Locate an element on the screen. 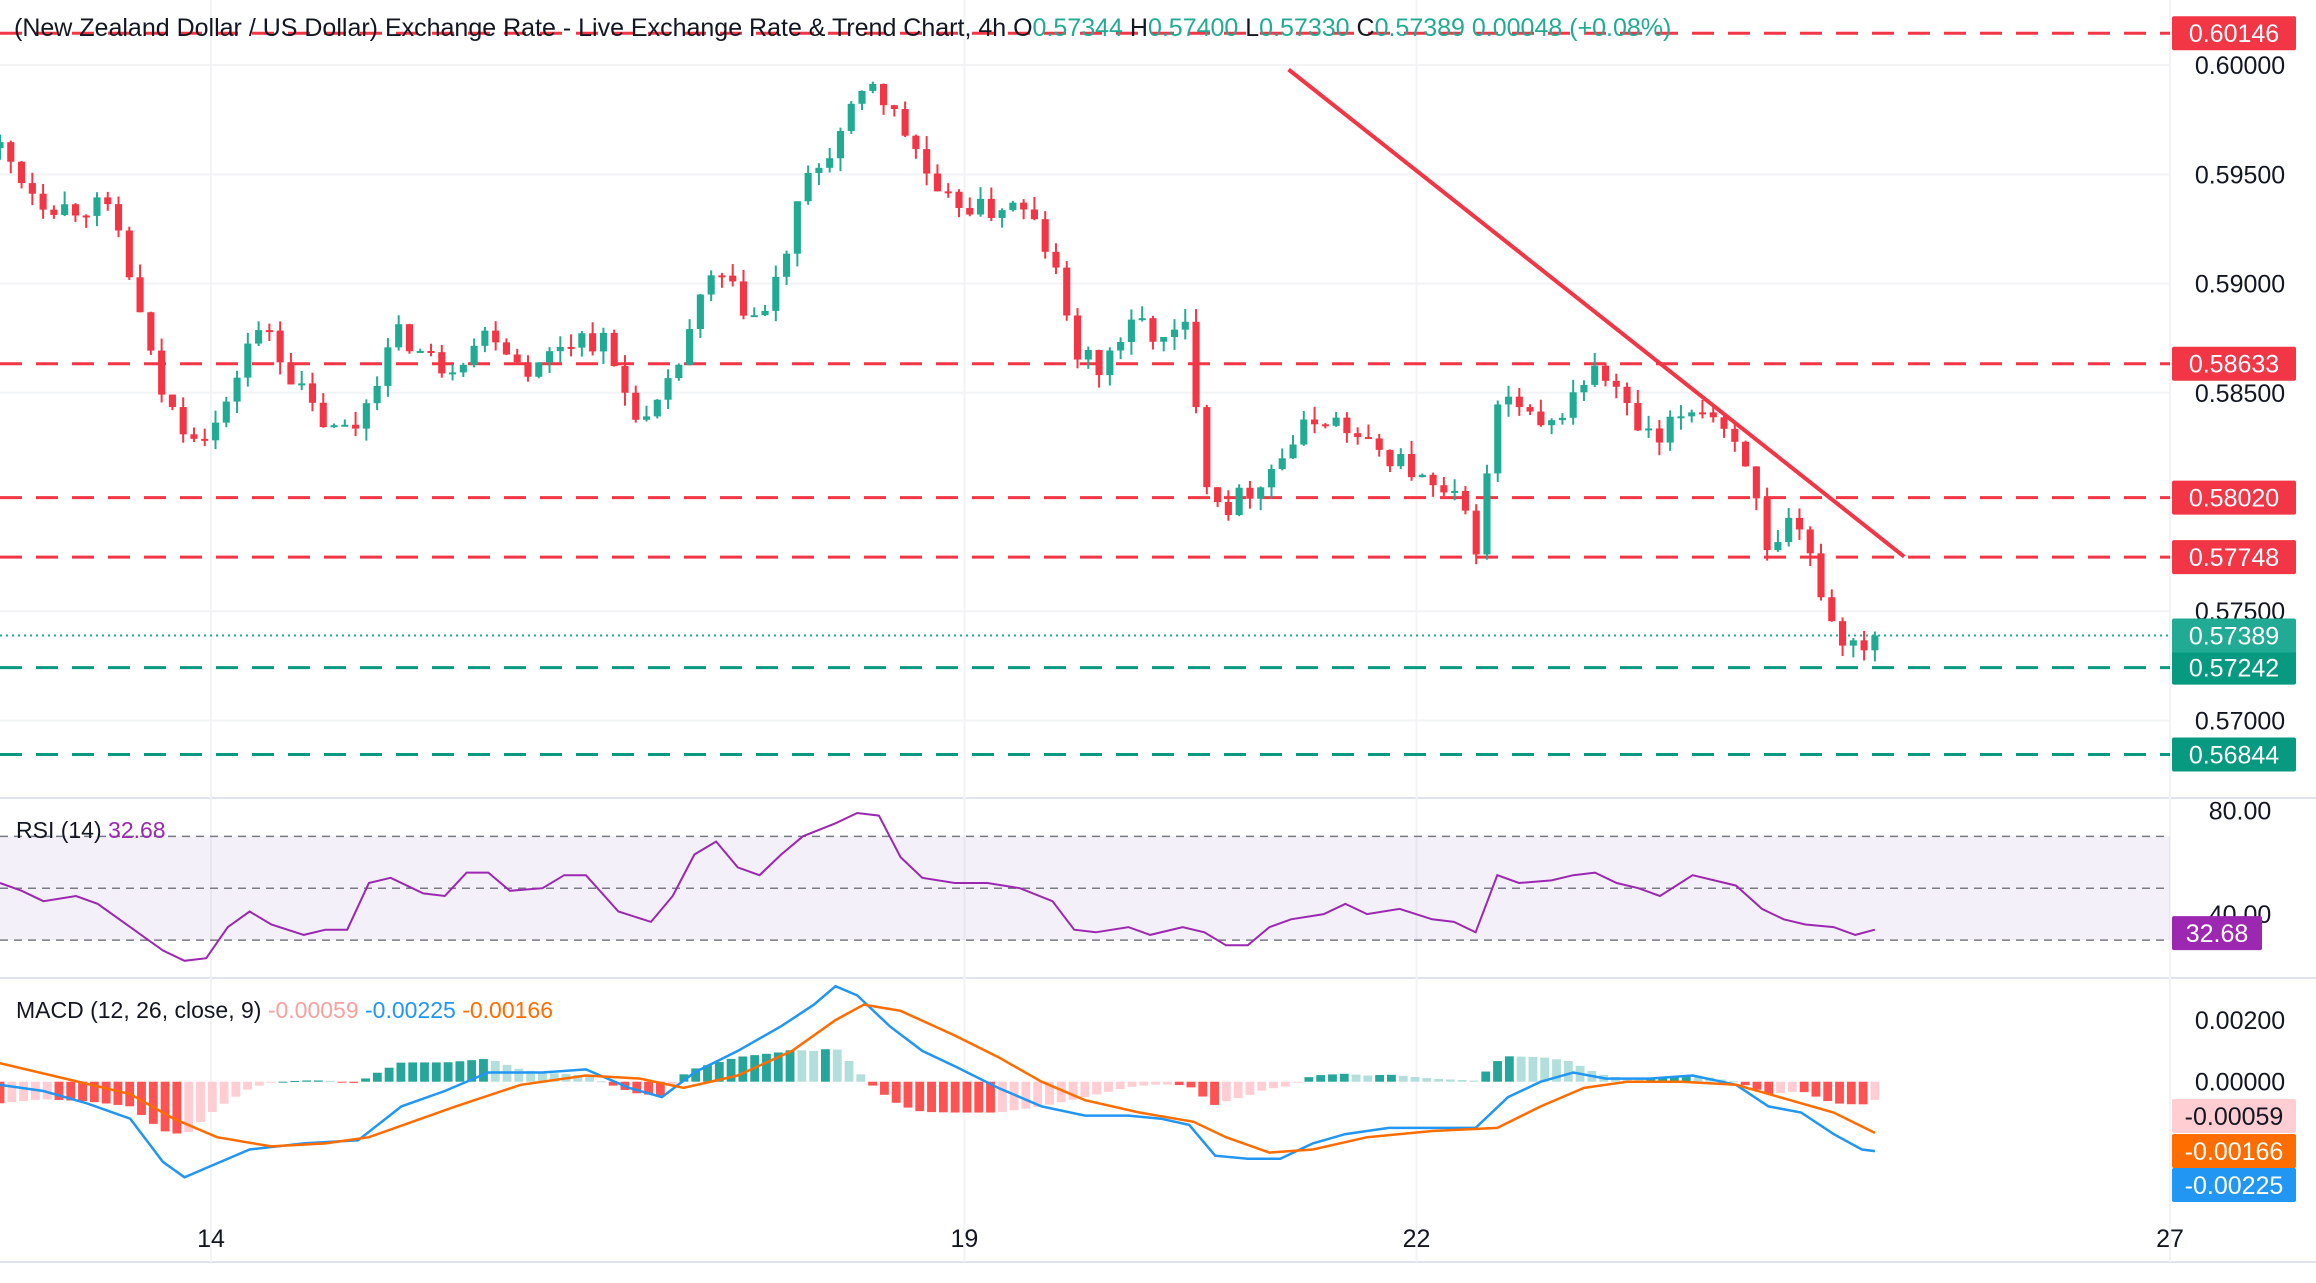 The height and width of the screenshot is (1283, 2316). descending-trendline is located at coordinates (1596, 313).